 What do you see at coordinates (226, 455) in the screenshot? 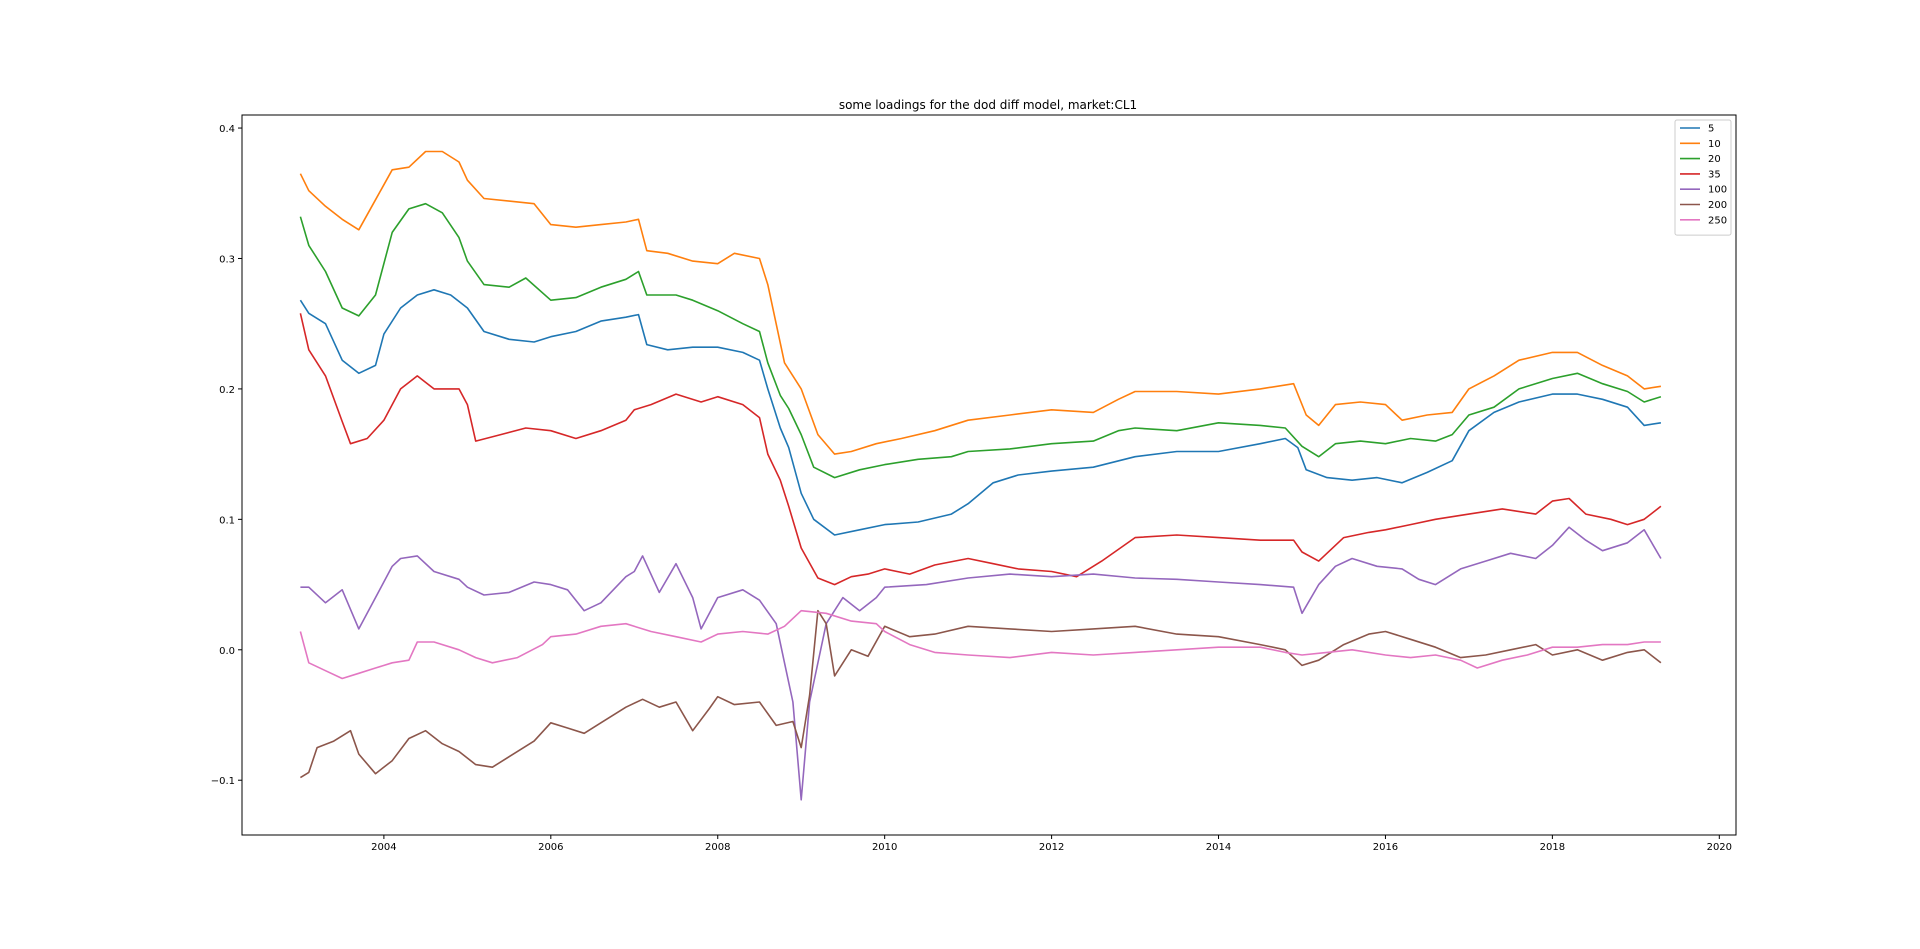
I see `y-axis: −0.1 0.0 0.1 0.2 0.3 0.4` at bounding box center [226, 455].